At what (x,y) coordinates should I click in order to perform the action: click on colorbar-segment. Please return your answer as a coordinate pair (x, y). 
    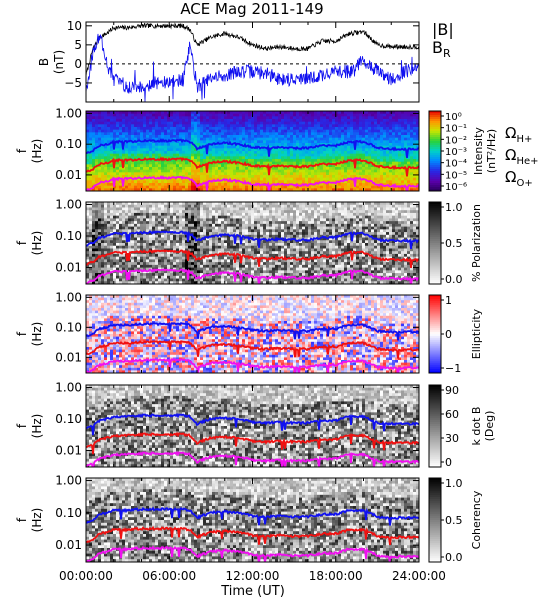
    Looking at the image, I should click on (435, 178).